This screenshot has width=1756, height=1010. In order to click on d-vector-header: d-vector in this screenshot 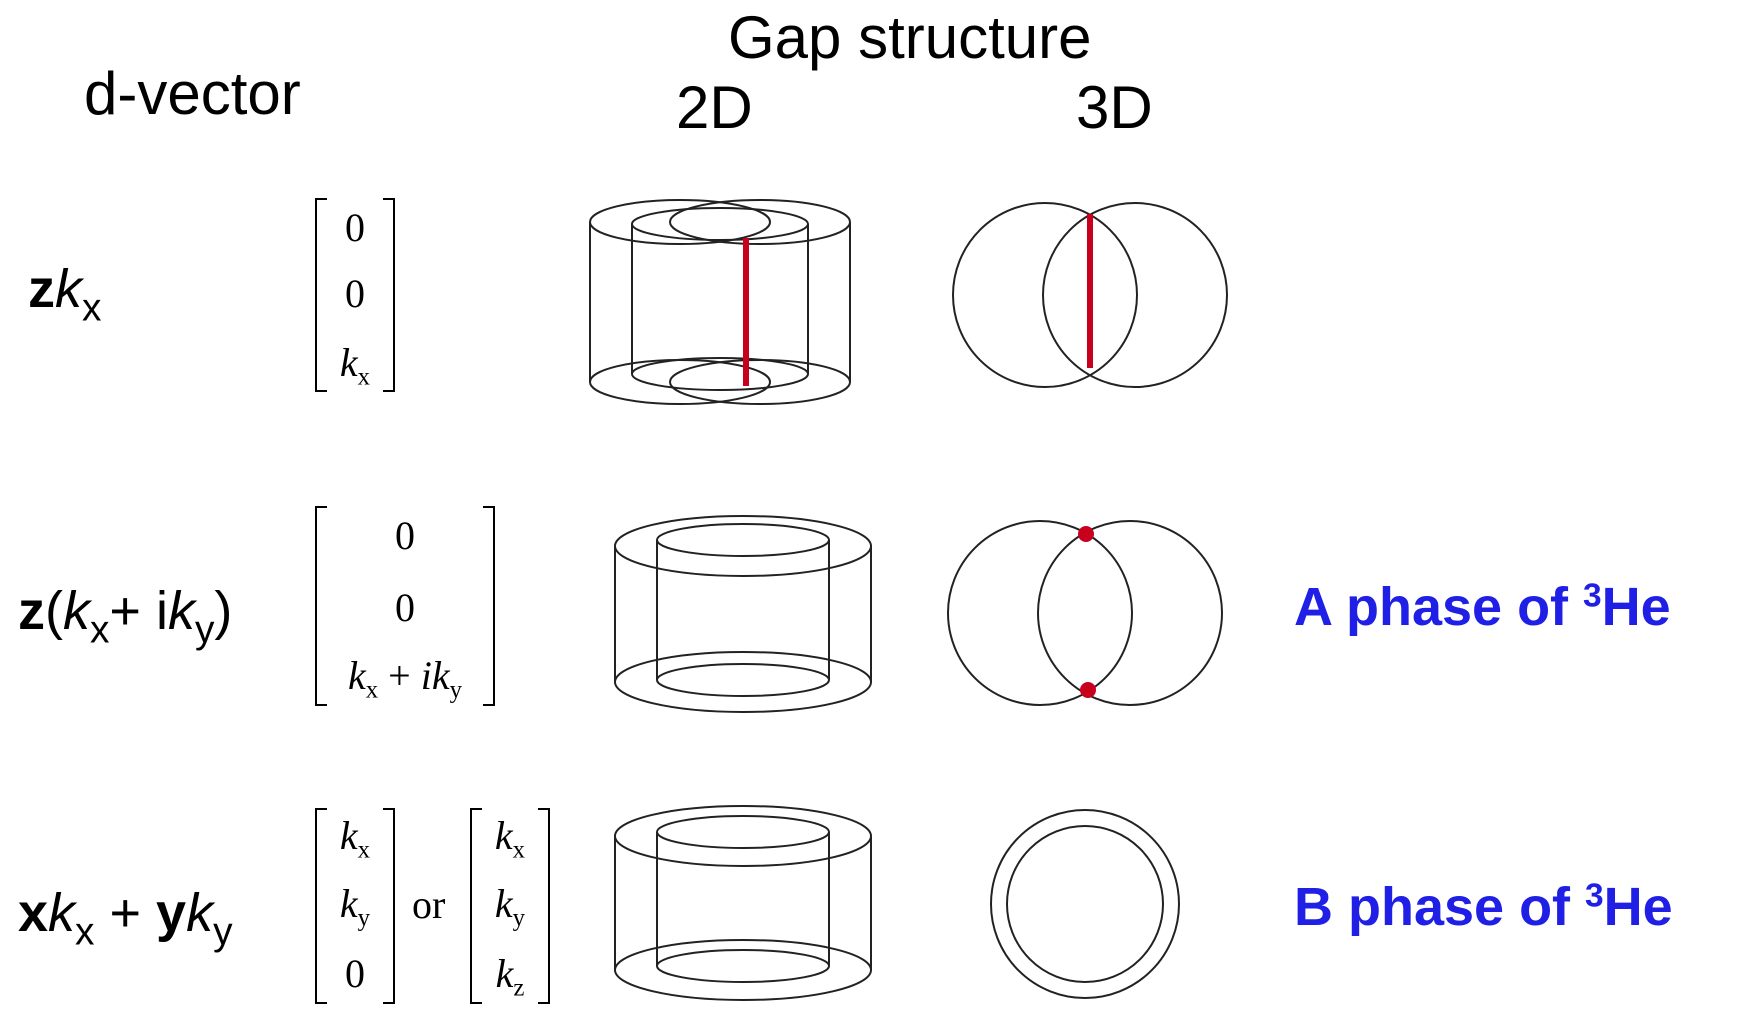, I will do `click(192, 93)`.